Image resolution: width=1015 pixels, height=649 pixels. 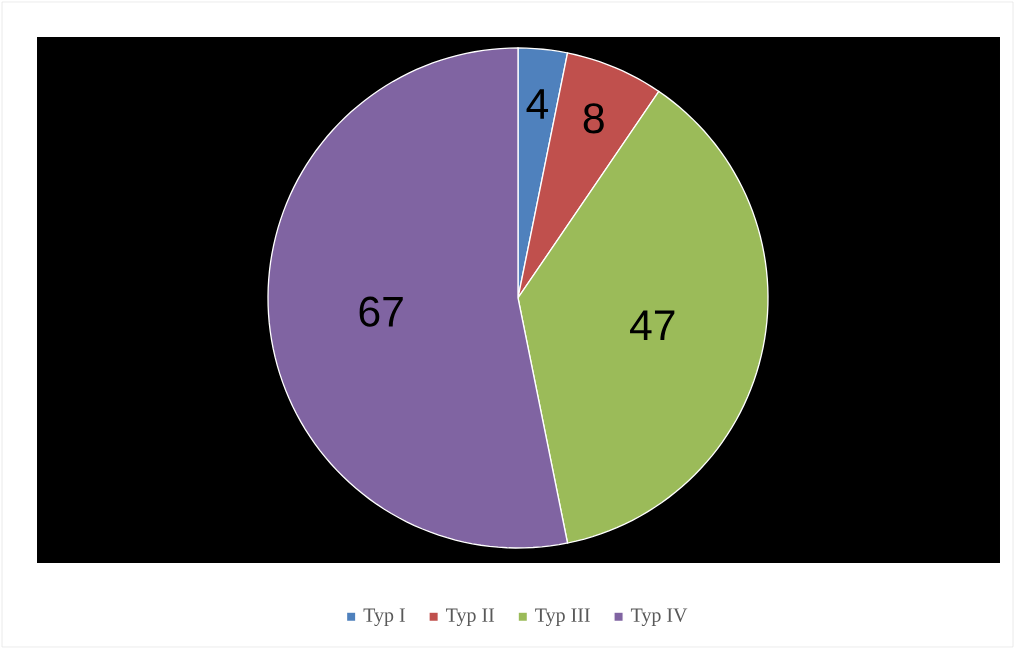 What do you see at coordinates (652, 325) in the screenshot?
I see `data-label: 47` at bounding box center [652, 325].